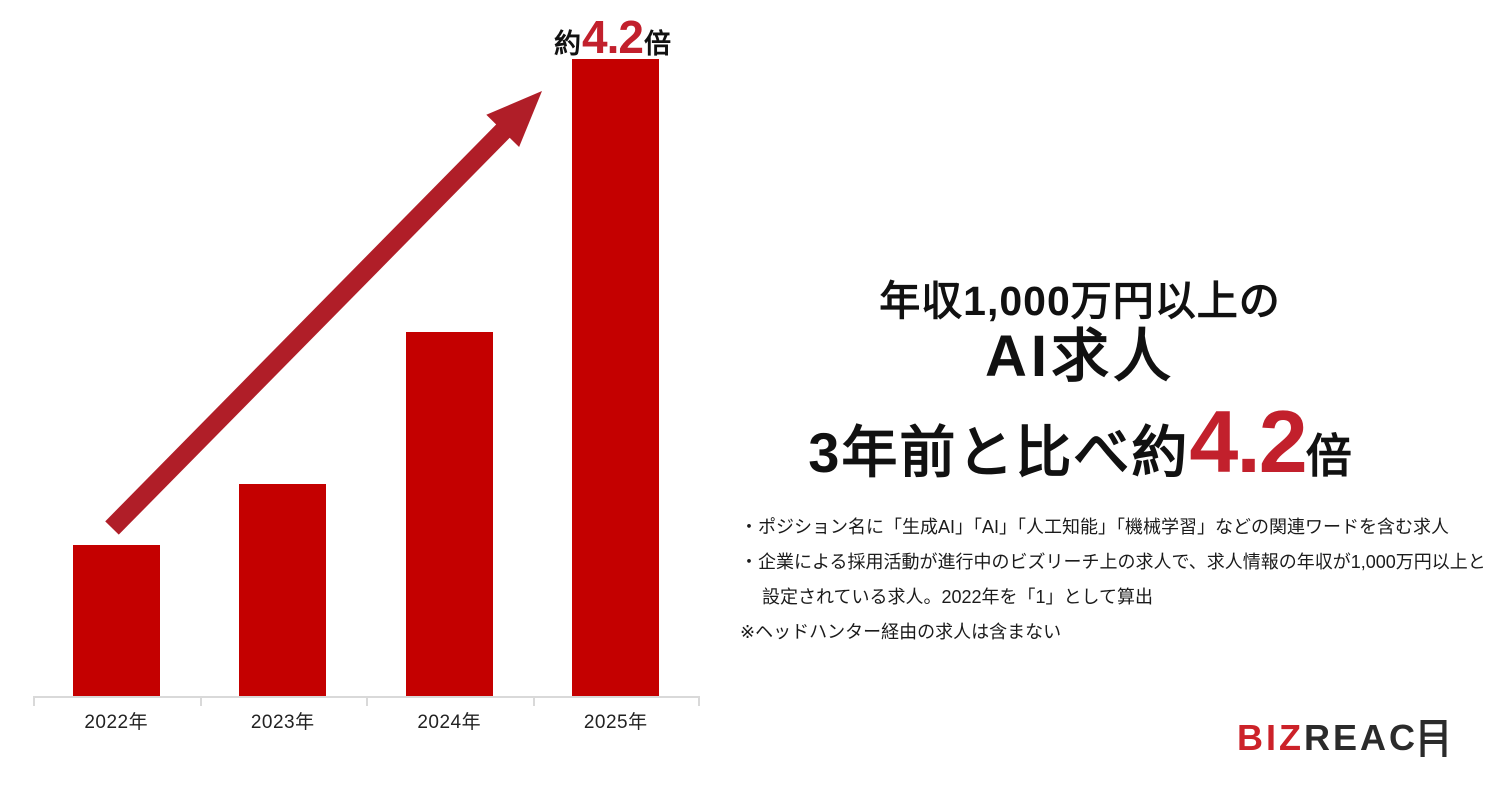  I want to click on x-axis-label: 2024年, so click(449, 722).